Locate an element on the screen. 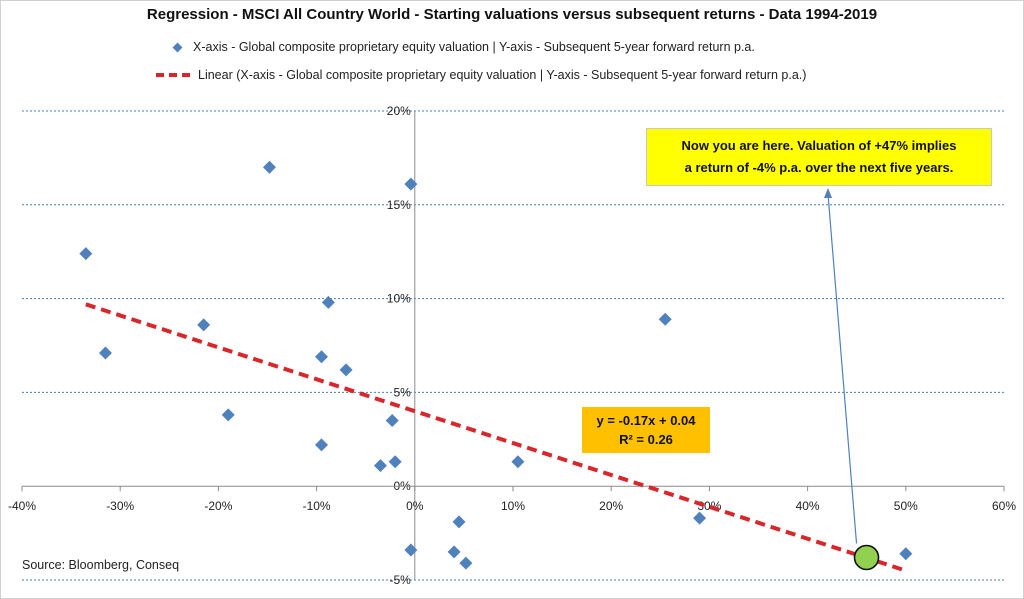 The height and width of the screenshot is (599, 1024). regression-equation-box: y = -0.17x + 0.04 R² = 0.26 is located at coordinates (646, 430).